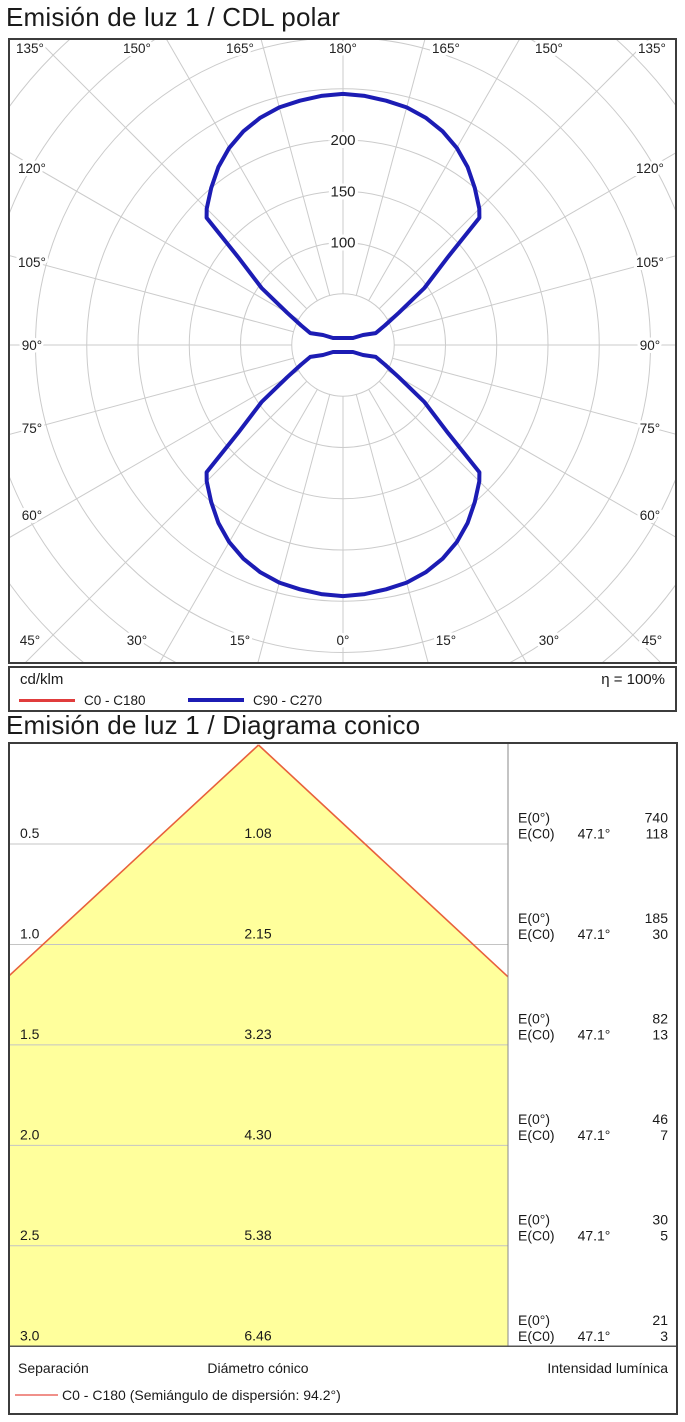 This screenshot has height=1422, width=685. Describe the element at coordinates (53, 1368) in the screenshot. I see `footer-separation-label: Separación` at that location.